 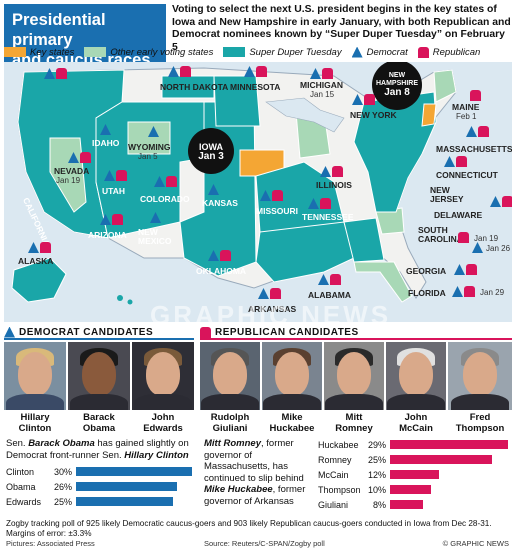 What do you see at coordinates (36, 261) in the screenshot?
I see `label-alaska: ALASKA` at bounding box center [36, 261].